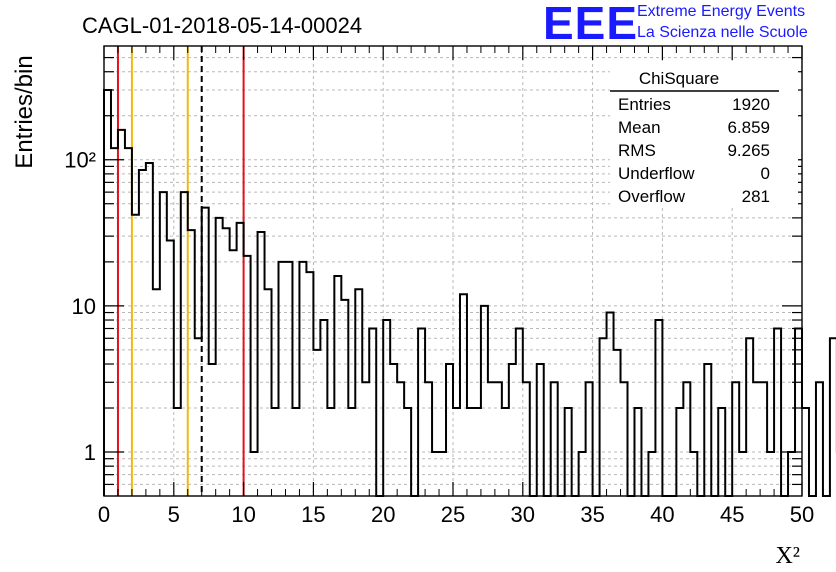 The image size is (836, 572). I want to click on stats-label: Underflow, so click(656, 173).